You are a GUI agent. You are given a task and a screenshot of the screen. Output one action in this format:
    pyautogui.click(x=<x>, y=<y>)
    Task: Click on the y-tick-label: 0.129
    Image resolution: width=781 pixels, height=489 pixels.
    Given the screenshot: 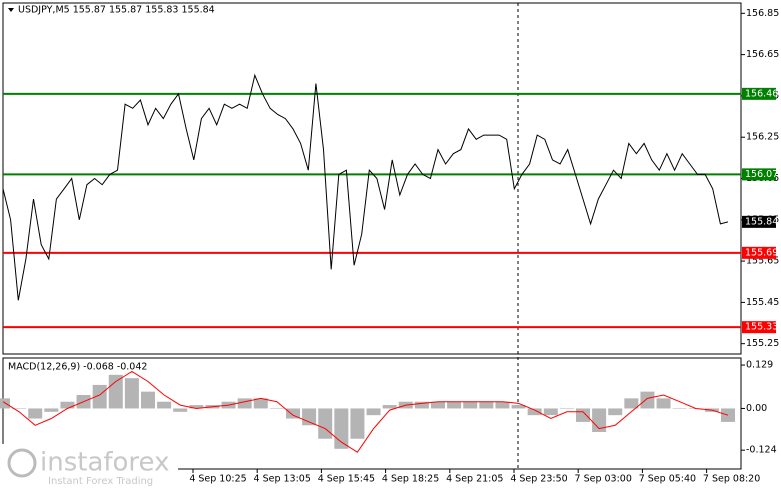 What is the action you would take?
    pyautogui.click(x=759, y=365)
    